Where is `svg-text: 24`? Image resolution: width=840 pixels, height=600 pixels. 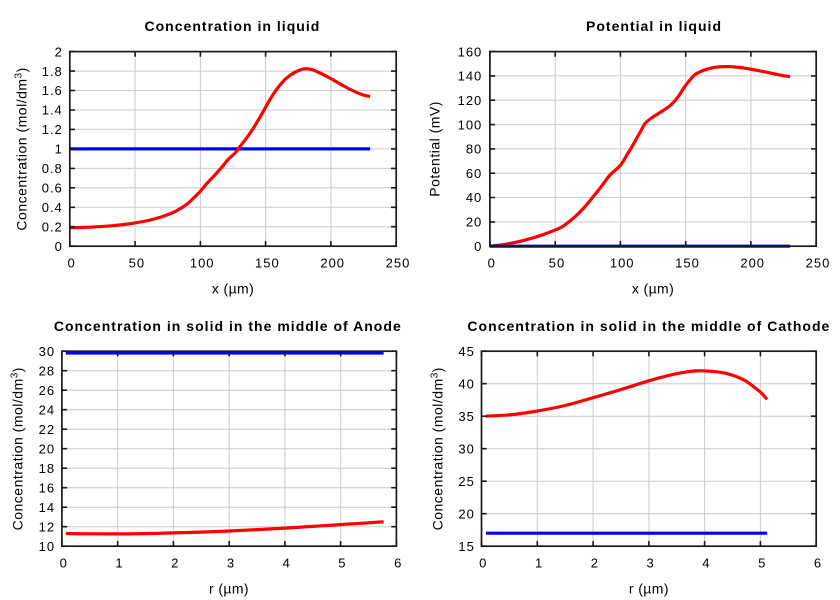 svg-text: 24 is located at coordinates (47, 409).